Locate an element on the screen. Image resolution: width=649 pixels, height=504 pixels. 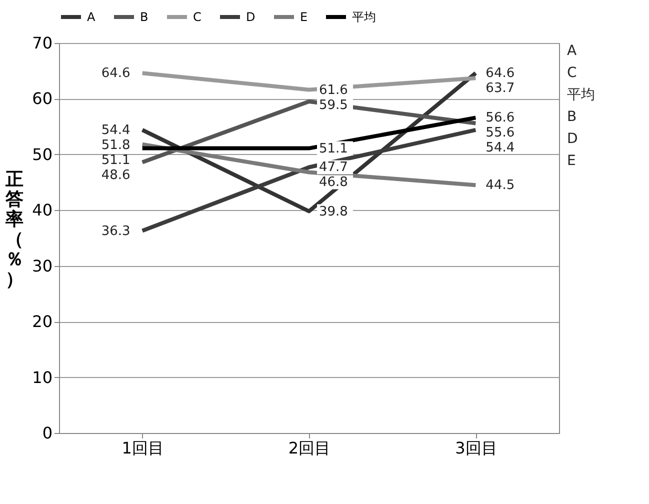
legend-label: 平均 is located at coordinates (364, 17).